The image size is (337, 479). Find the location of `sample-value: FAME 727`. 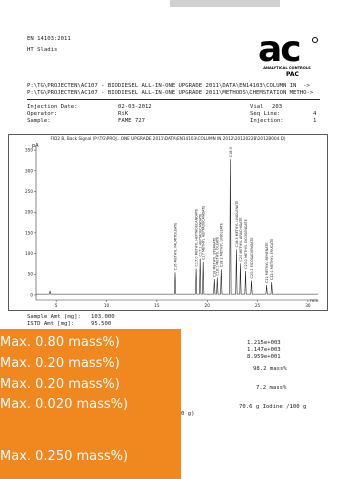

sample-value: FAME 727 is located at coordinates (131, 121).